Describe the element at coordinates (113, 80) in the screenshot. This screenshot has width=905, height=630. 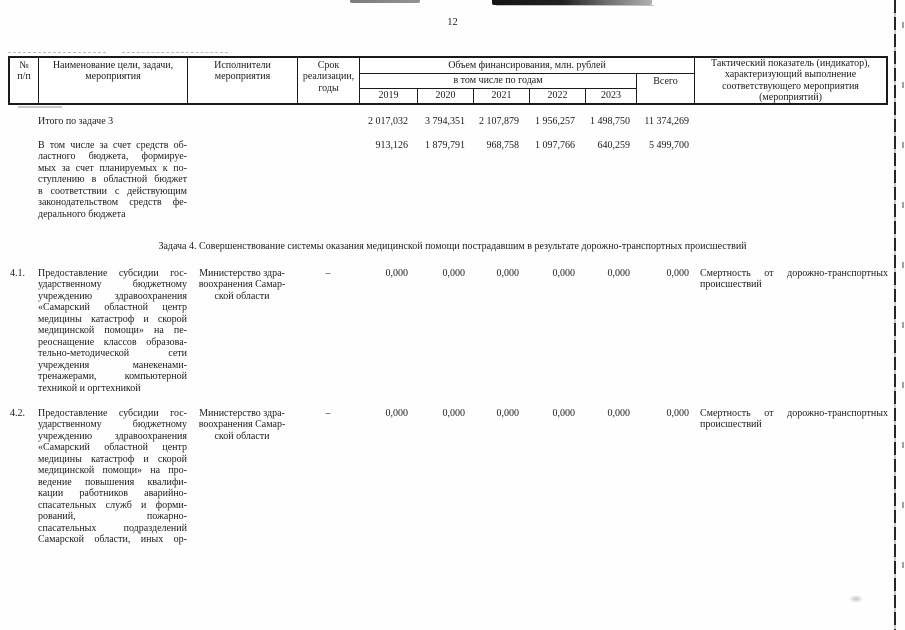
I see `header-col-name: Наименование цели, задачи, мероприятия` at that location.